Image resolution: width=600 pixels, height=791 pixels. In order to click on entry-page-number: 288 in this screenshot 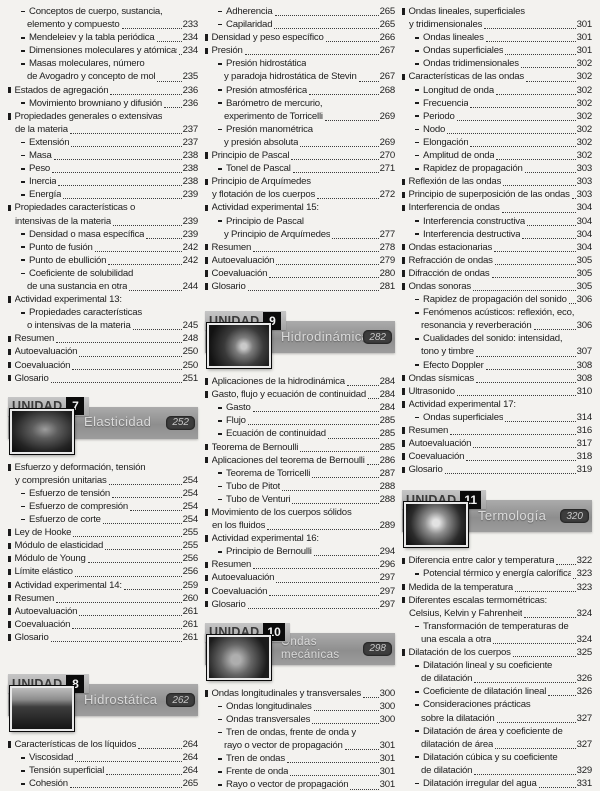, I will do `click(387, 486)`.